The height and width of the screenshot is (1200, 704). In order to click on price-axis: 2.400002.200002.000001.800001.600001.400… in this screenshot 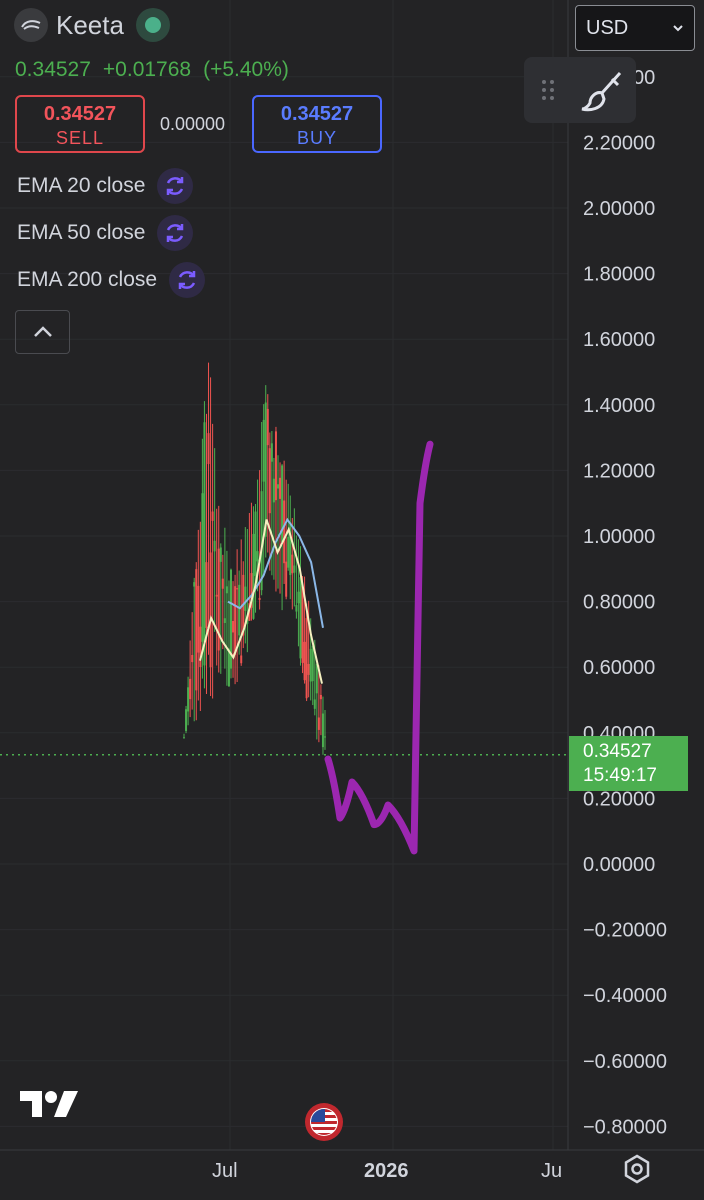, I will do `click(625, 603)`.